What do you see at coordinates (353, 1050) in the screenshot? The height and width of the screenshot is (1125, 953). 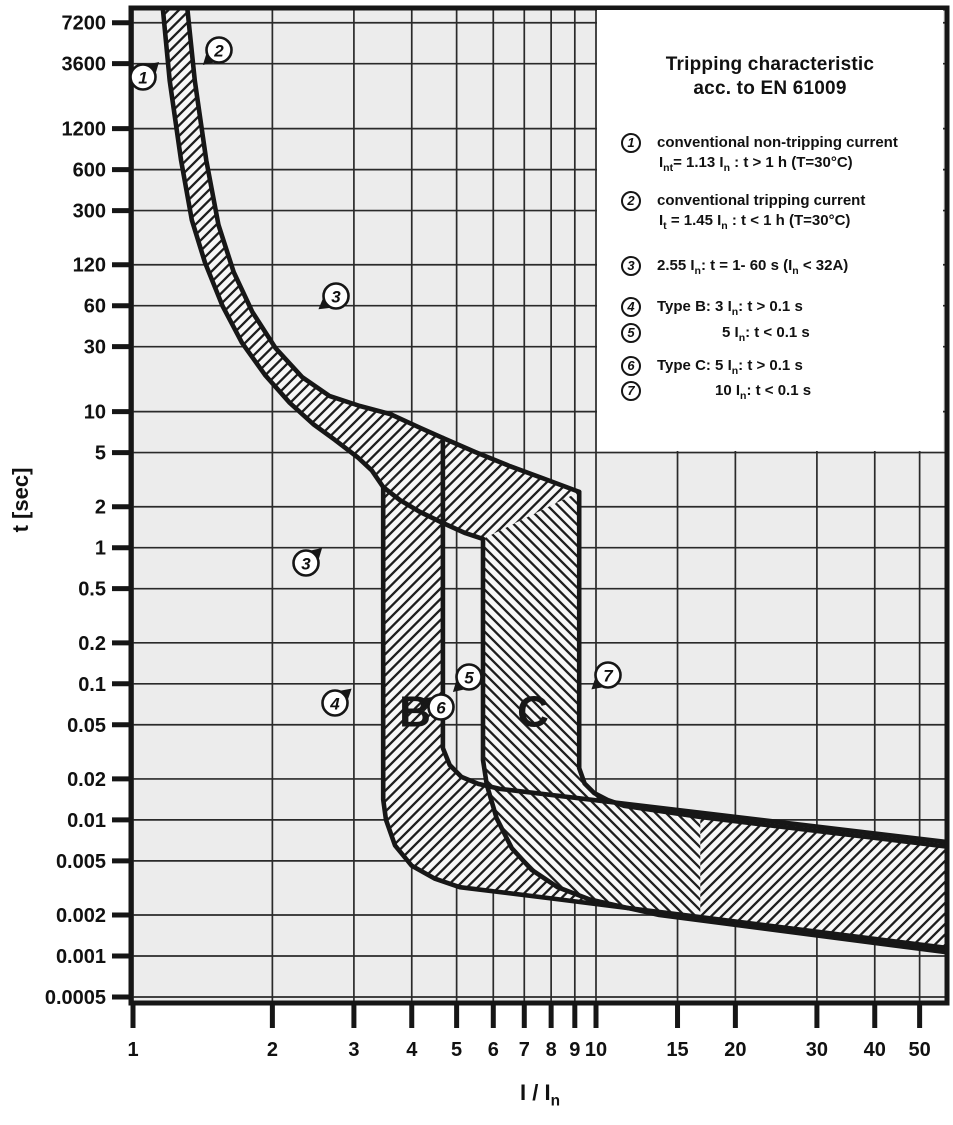 I see `x-tick-label: 3` at bounding box center [353, 1050].